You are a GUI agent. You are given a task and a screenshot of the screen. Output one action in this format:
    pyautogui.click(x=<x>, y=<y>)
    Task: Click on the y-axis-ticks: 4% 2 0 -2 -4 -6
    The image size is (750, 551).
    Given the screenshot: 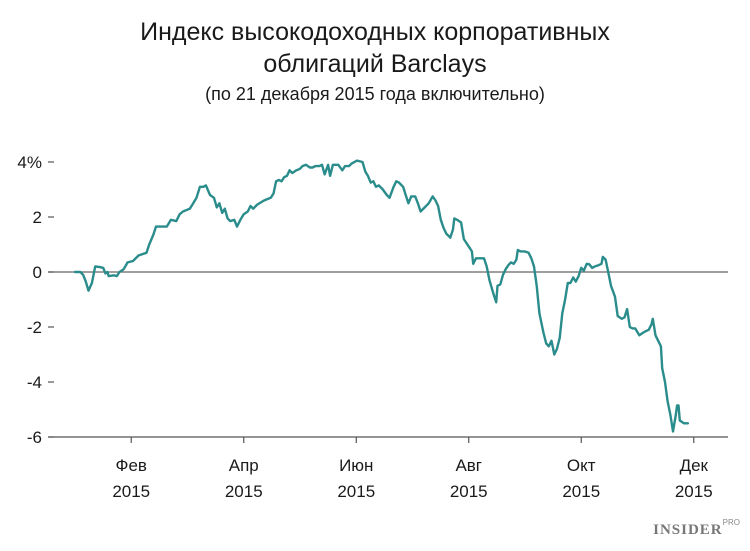 What is the action you would take?
    pyautogui.click(x=35, y=300)
    